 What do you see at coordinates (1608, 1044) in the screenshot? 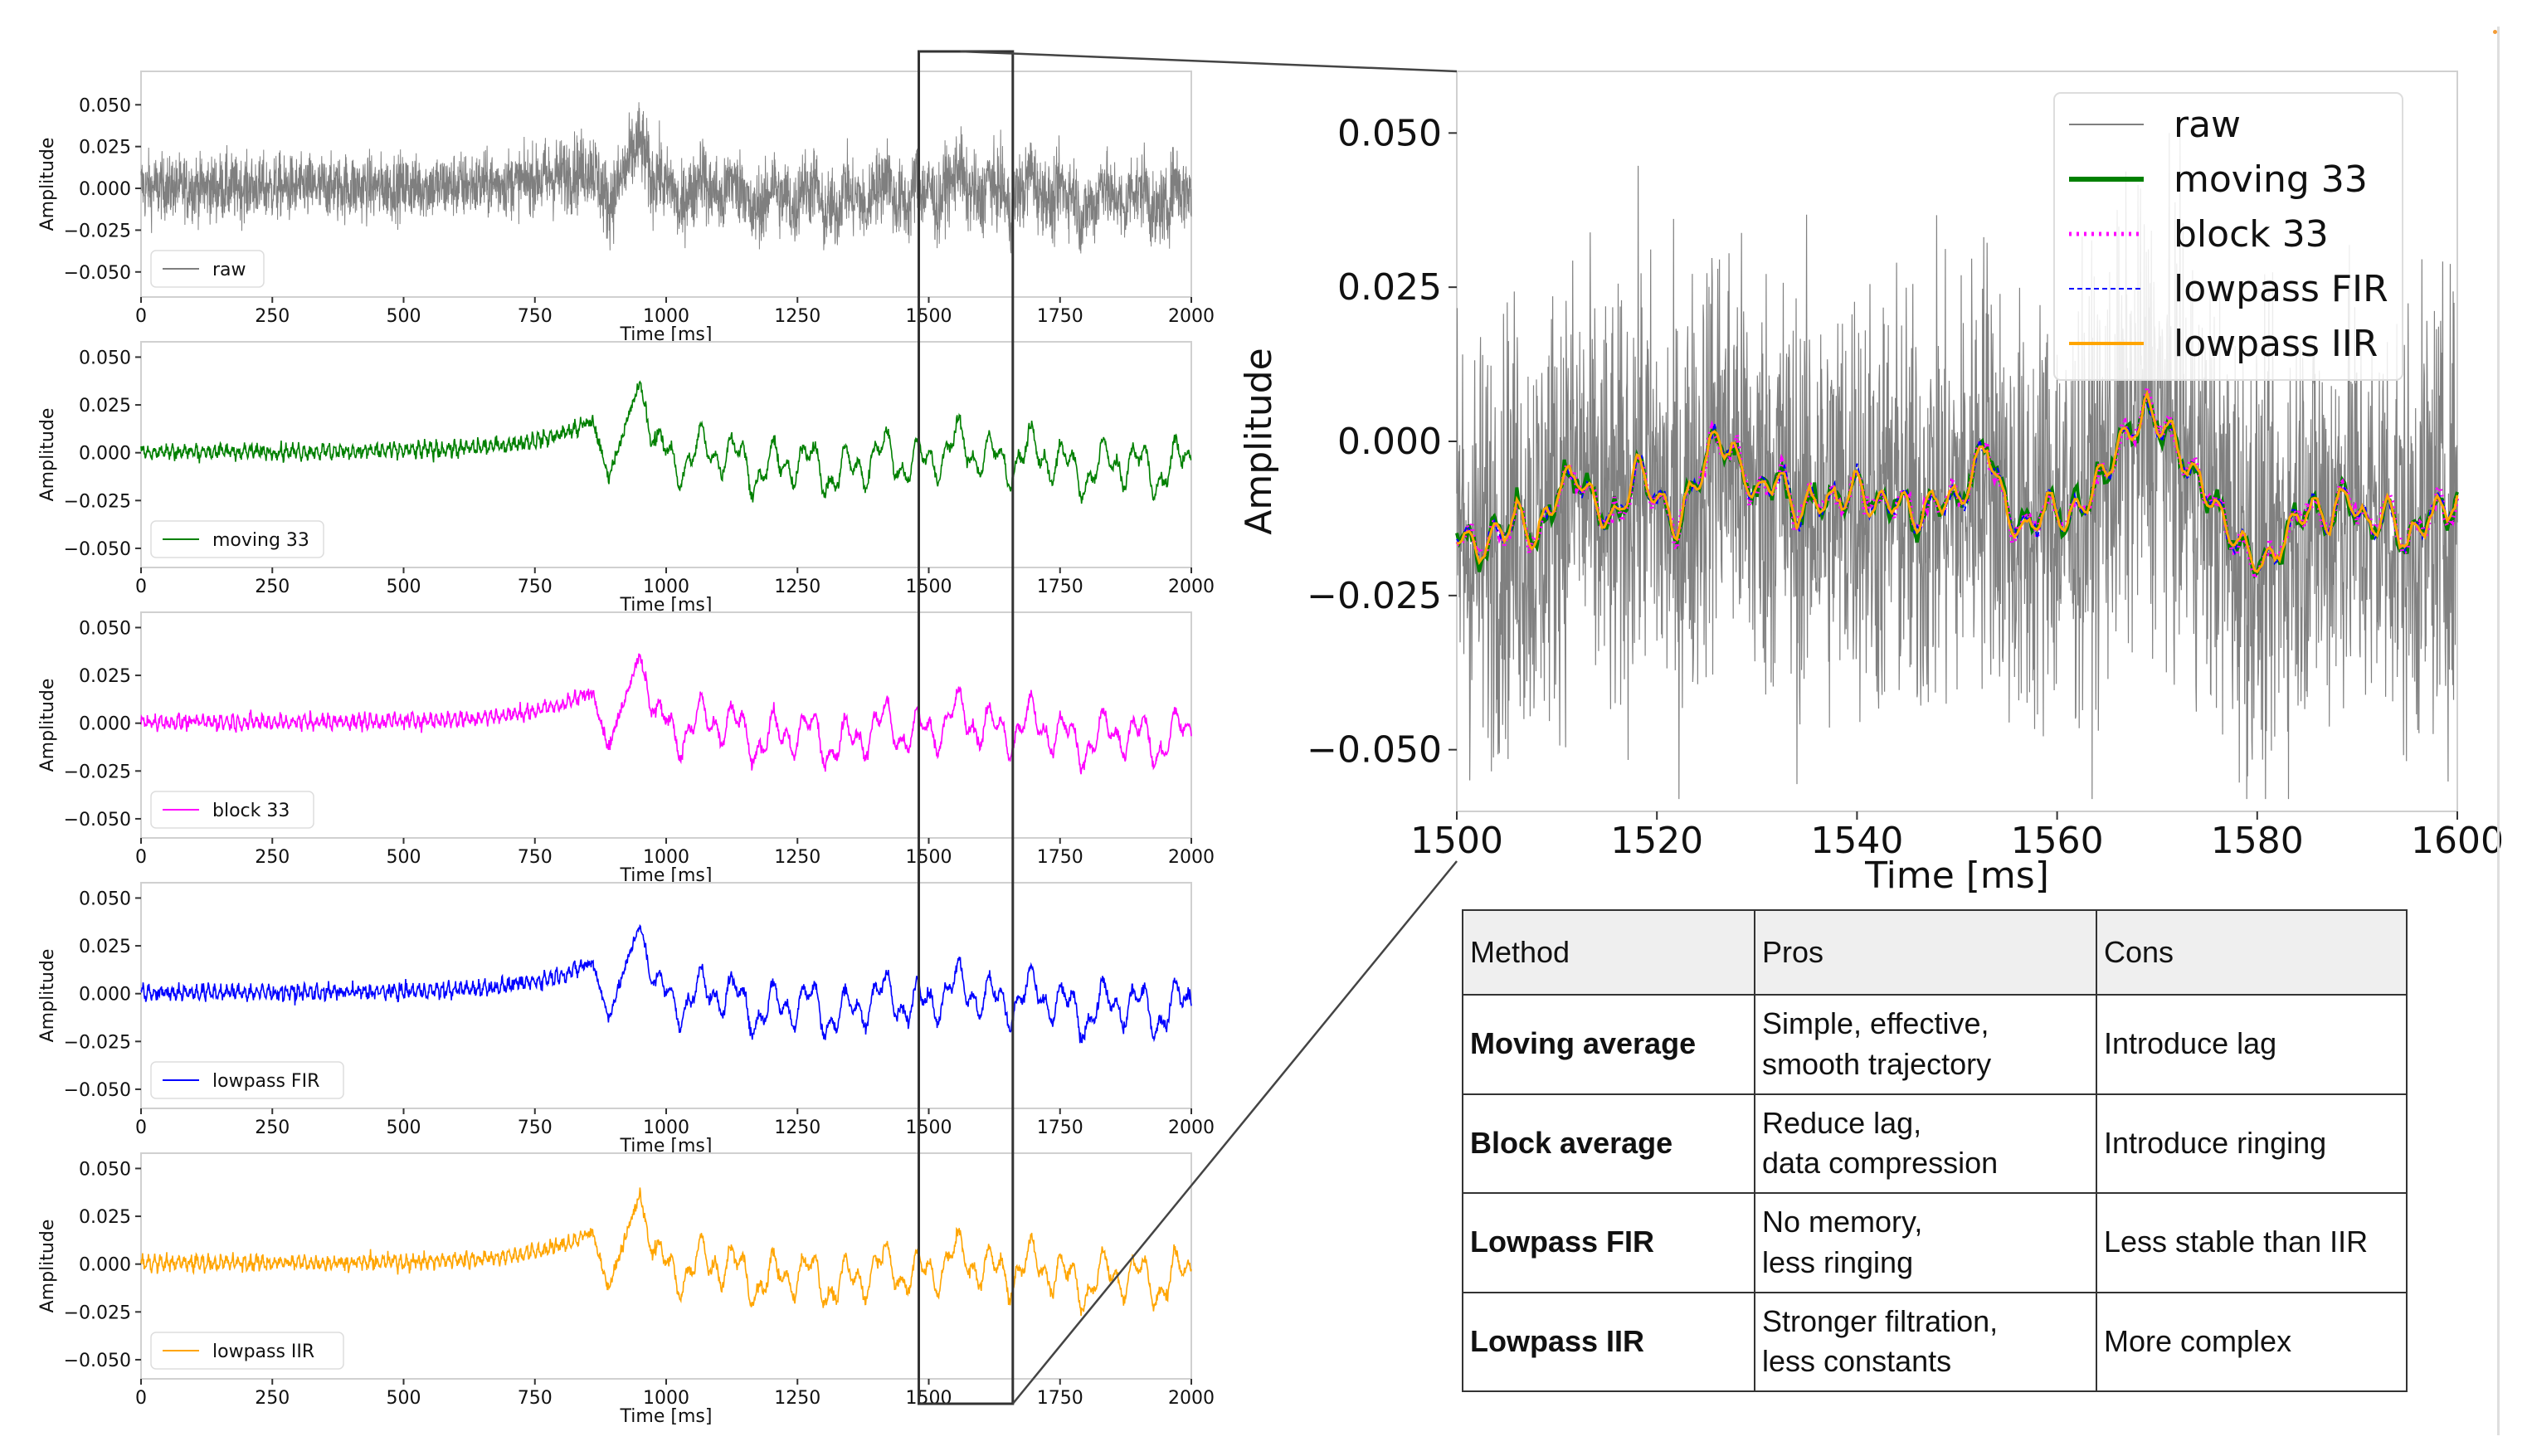
I see `method-cell: Moving average` at bounding box center [1608, 1044].